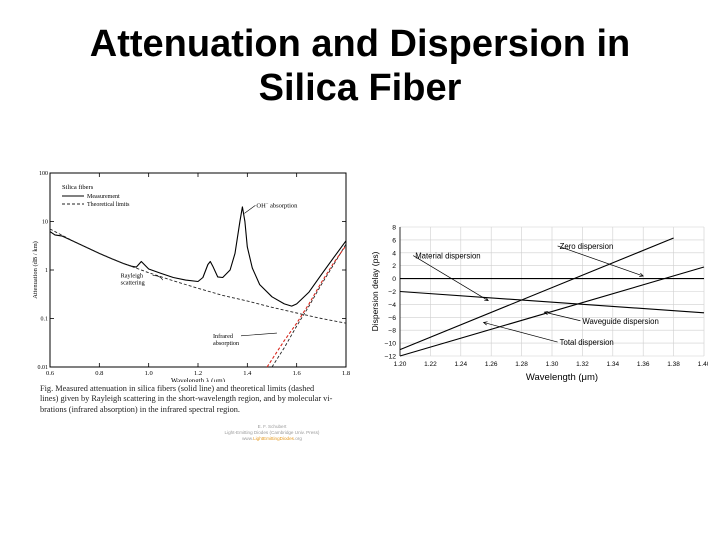  What do you see at coordinates (392, 318) in the screenshot?
I see `y-tick-label: −6` at bounding box center [392, 318].